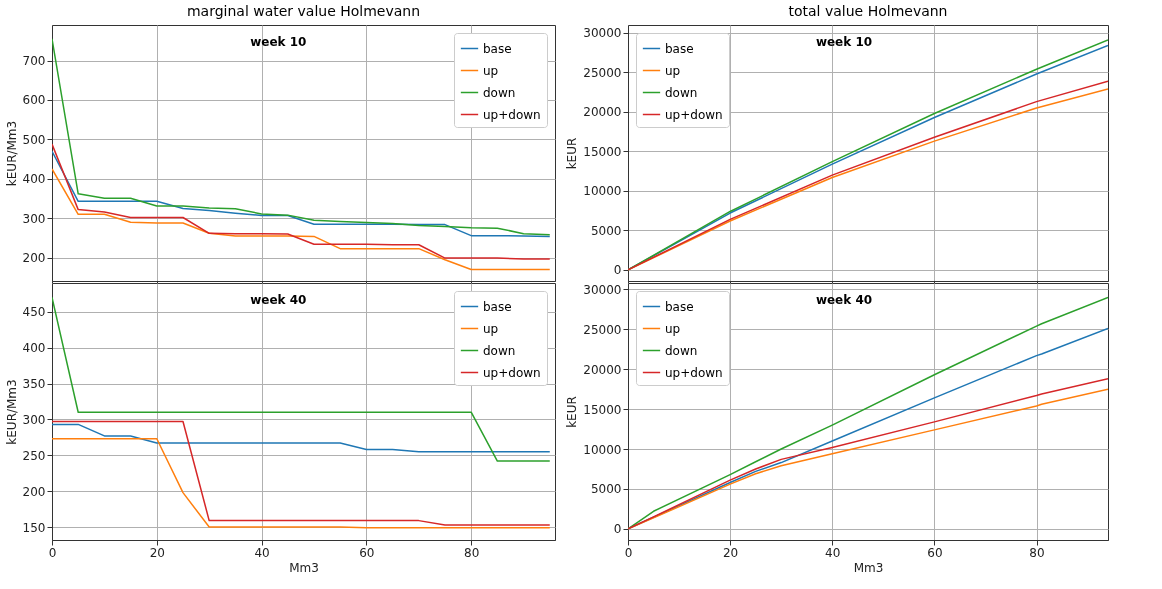  I want to click on y-tick-label: 250, so click(34, 455).